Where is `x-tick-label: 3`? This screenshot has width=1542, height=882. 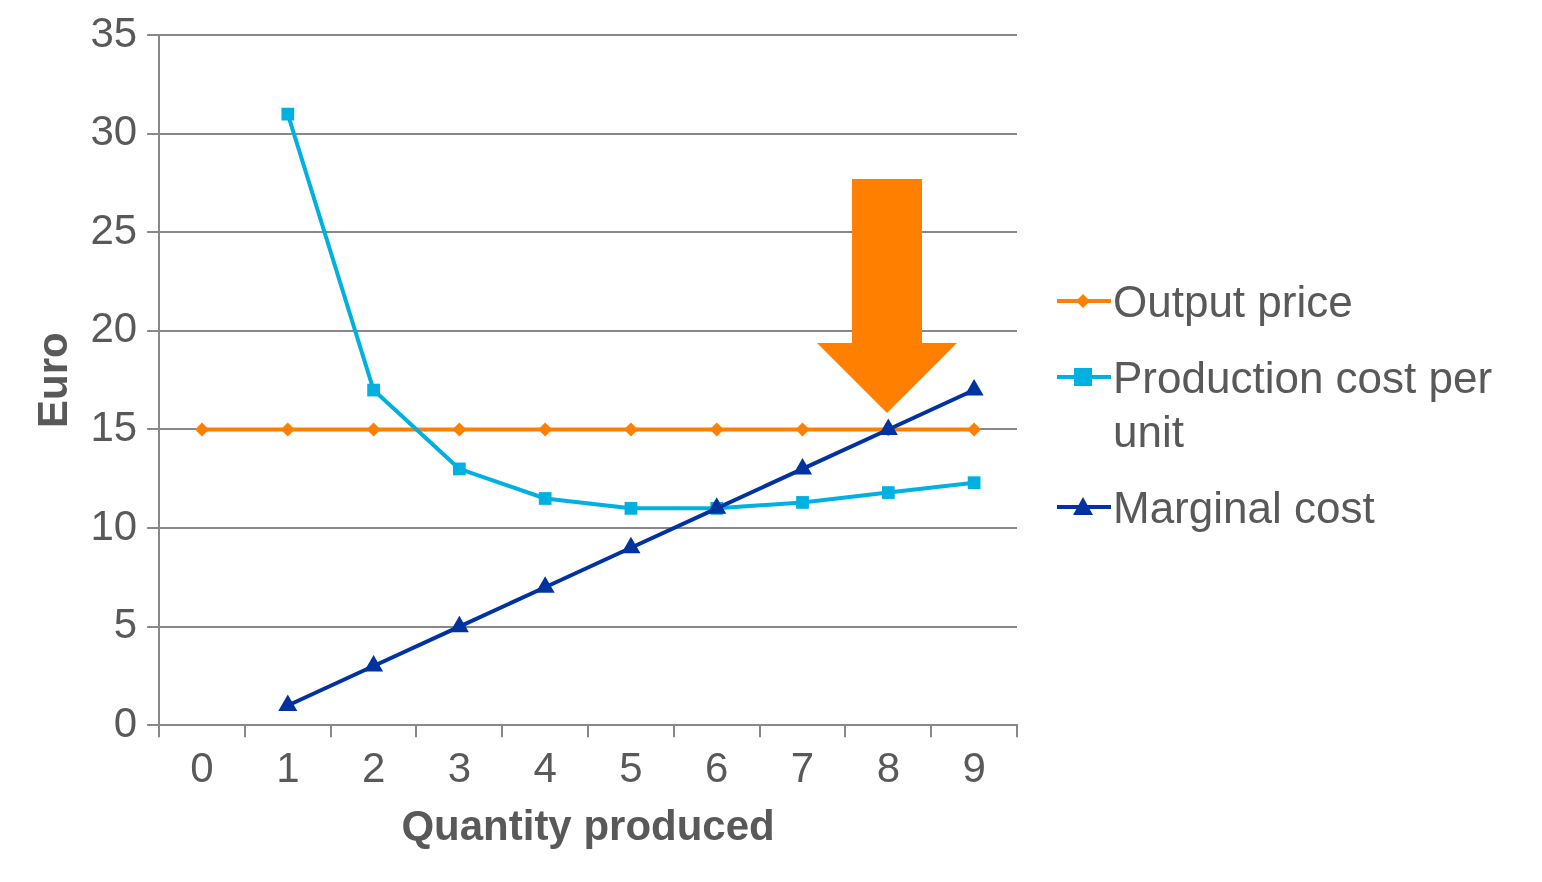
x-tick-label: 3 is located at coordinates (459, 767).